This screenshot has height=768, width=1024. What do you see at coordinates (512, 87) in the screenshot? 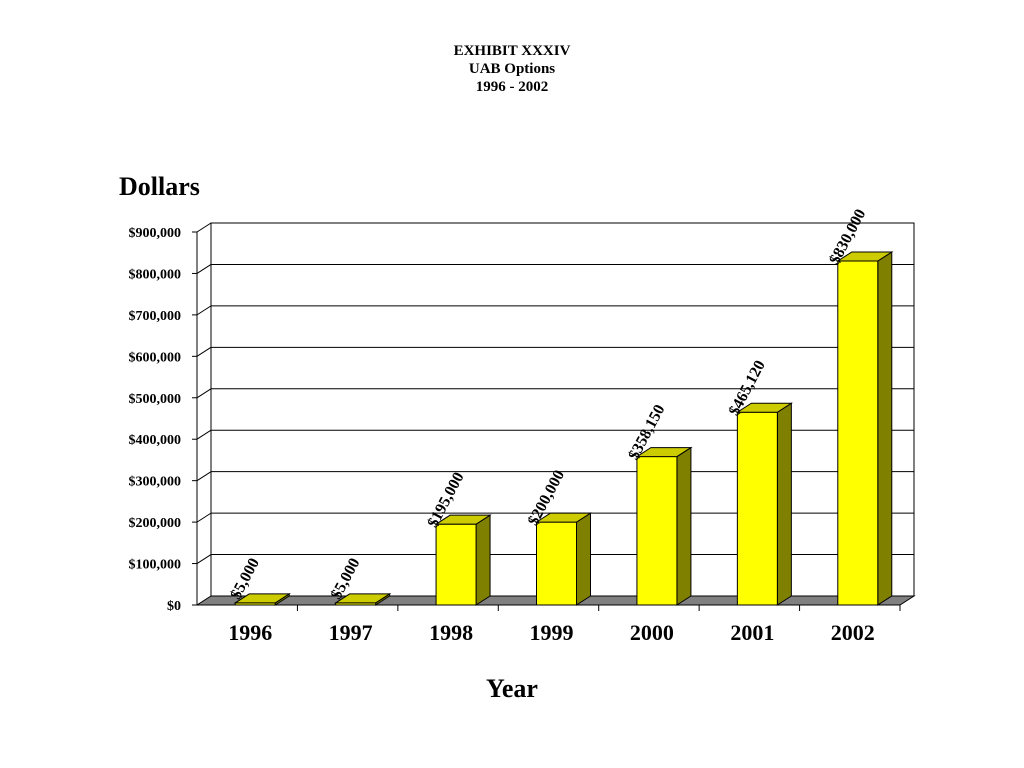
I see `title-line-3: 1996 - 2002` at bounding box center [512, 87].